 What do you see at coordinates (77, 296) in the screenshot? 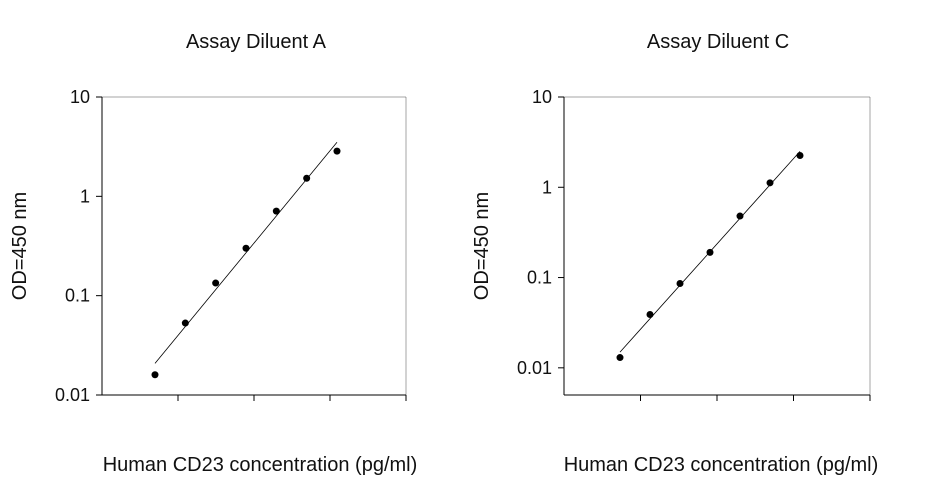
I see `chart-a-ytick-label: 0.1` at bounding box center [77, 296].